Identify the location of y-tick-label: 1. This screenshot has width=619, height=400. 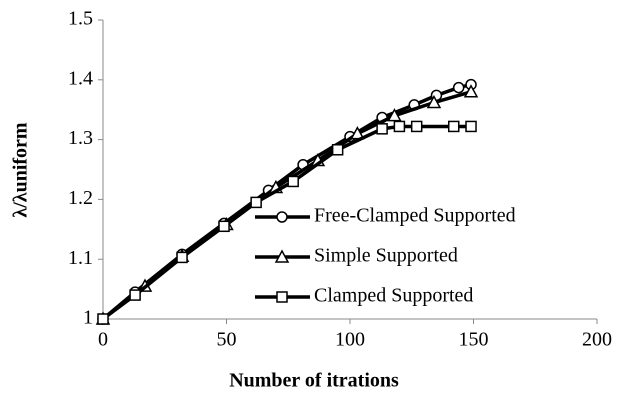
(88, 318).